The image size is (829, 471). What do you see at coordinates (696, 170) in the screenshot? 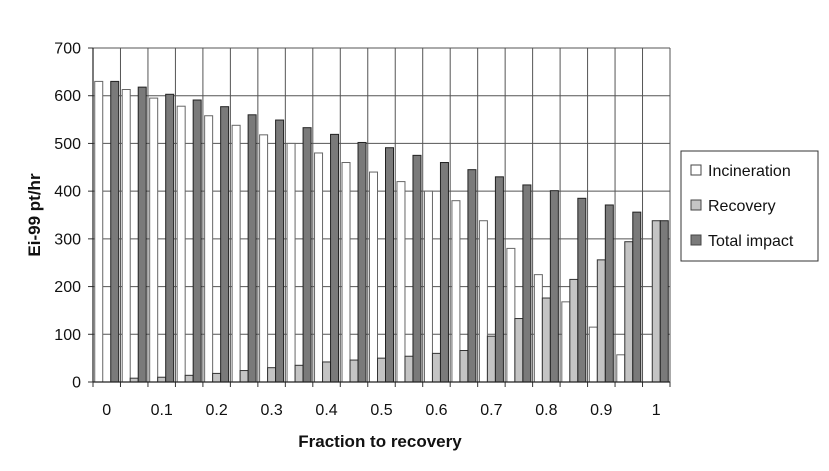
I see `legend-swatch-incineration` at bounding box center [696, 170].